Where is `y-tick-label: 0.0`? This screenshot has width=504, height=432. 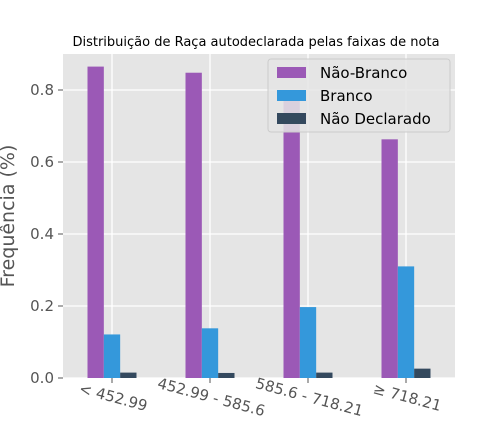
y-tick-label: 0.0 is located at coordinates (42, 378).